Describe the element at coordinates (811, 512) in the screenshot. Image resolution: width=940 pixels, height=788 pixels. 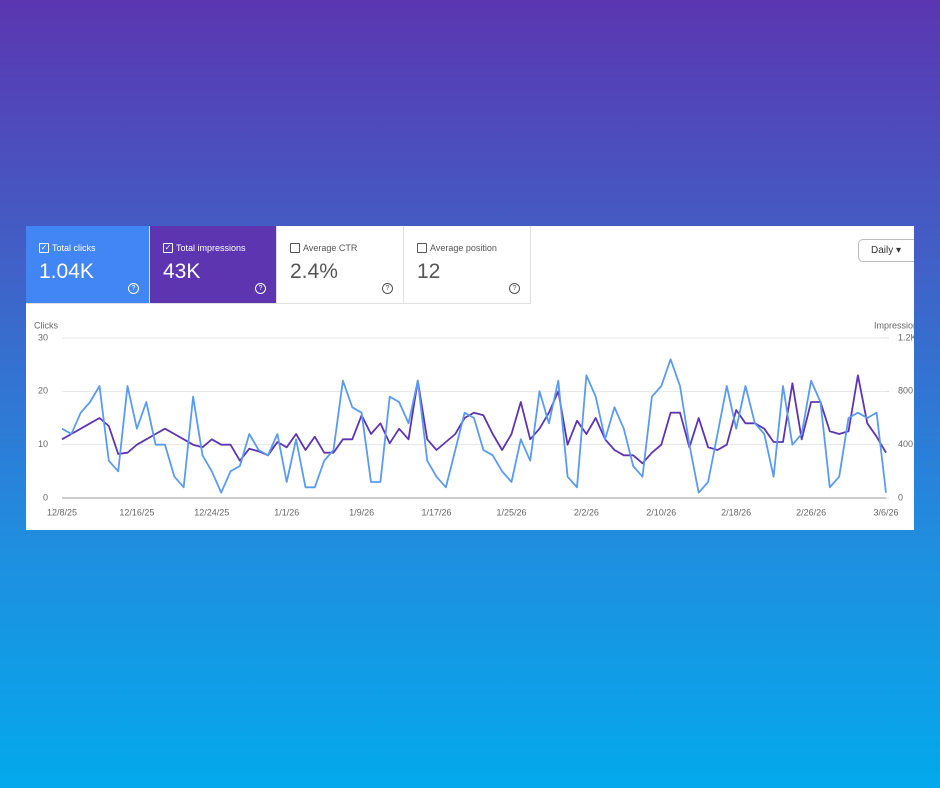
I see `x-tick-label: 2/26/26` at that location.